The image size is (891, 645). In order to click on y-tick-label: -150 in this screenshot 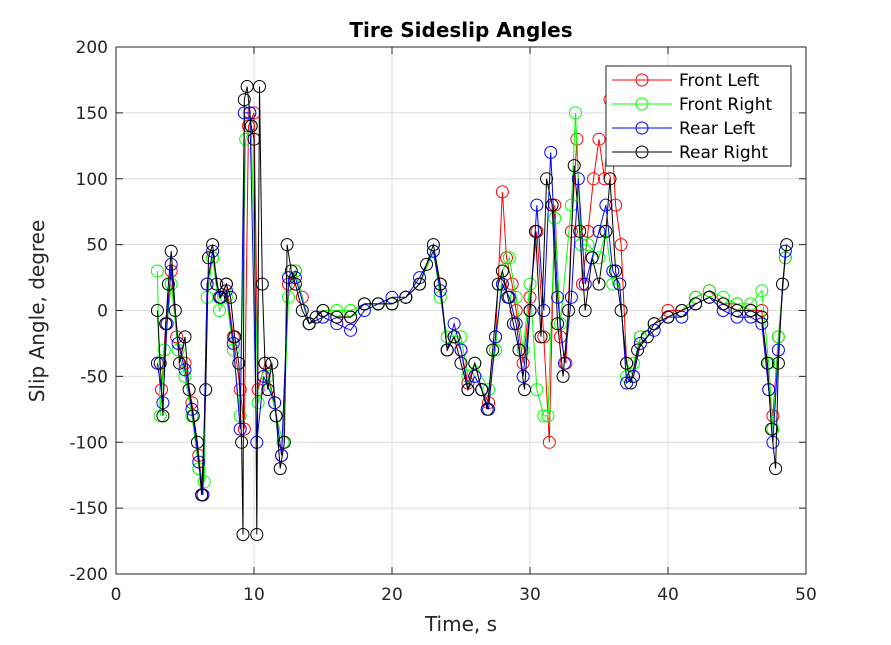, I will do `click(88, 509)`.